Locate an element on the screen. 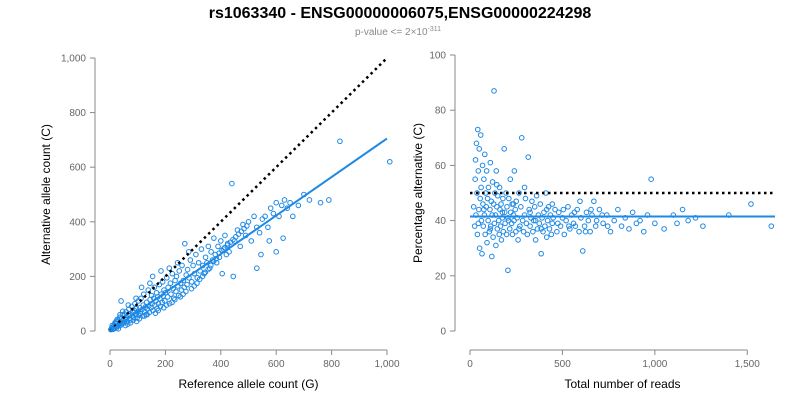 This screenshot has height=400, width=800. y-axis-title: Alternative allele count (C) is located at coordinates (46, 194).